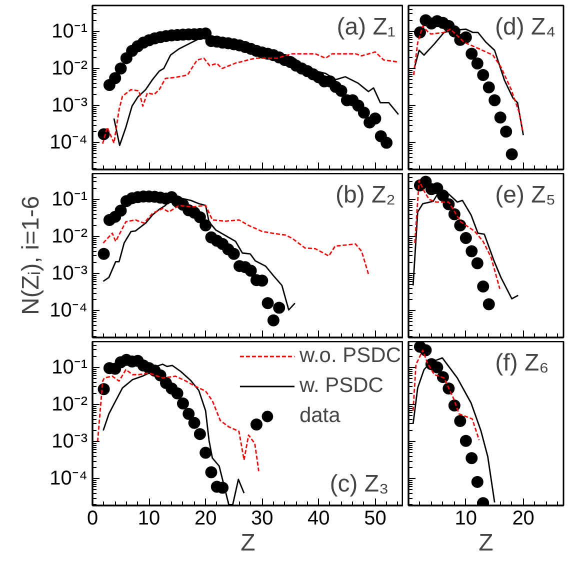  What do you see at coordinates (31, 256) in the screenshot?
I see `y-axis-title: N(Zᵢ), i=1-6` at bounding box center [31, 256].